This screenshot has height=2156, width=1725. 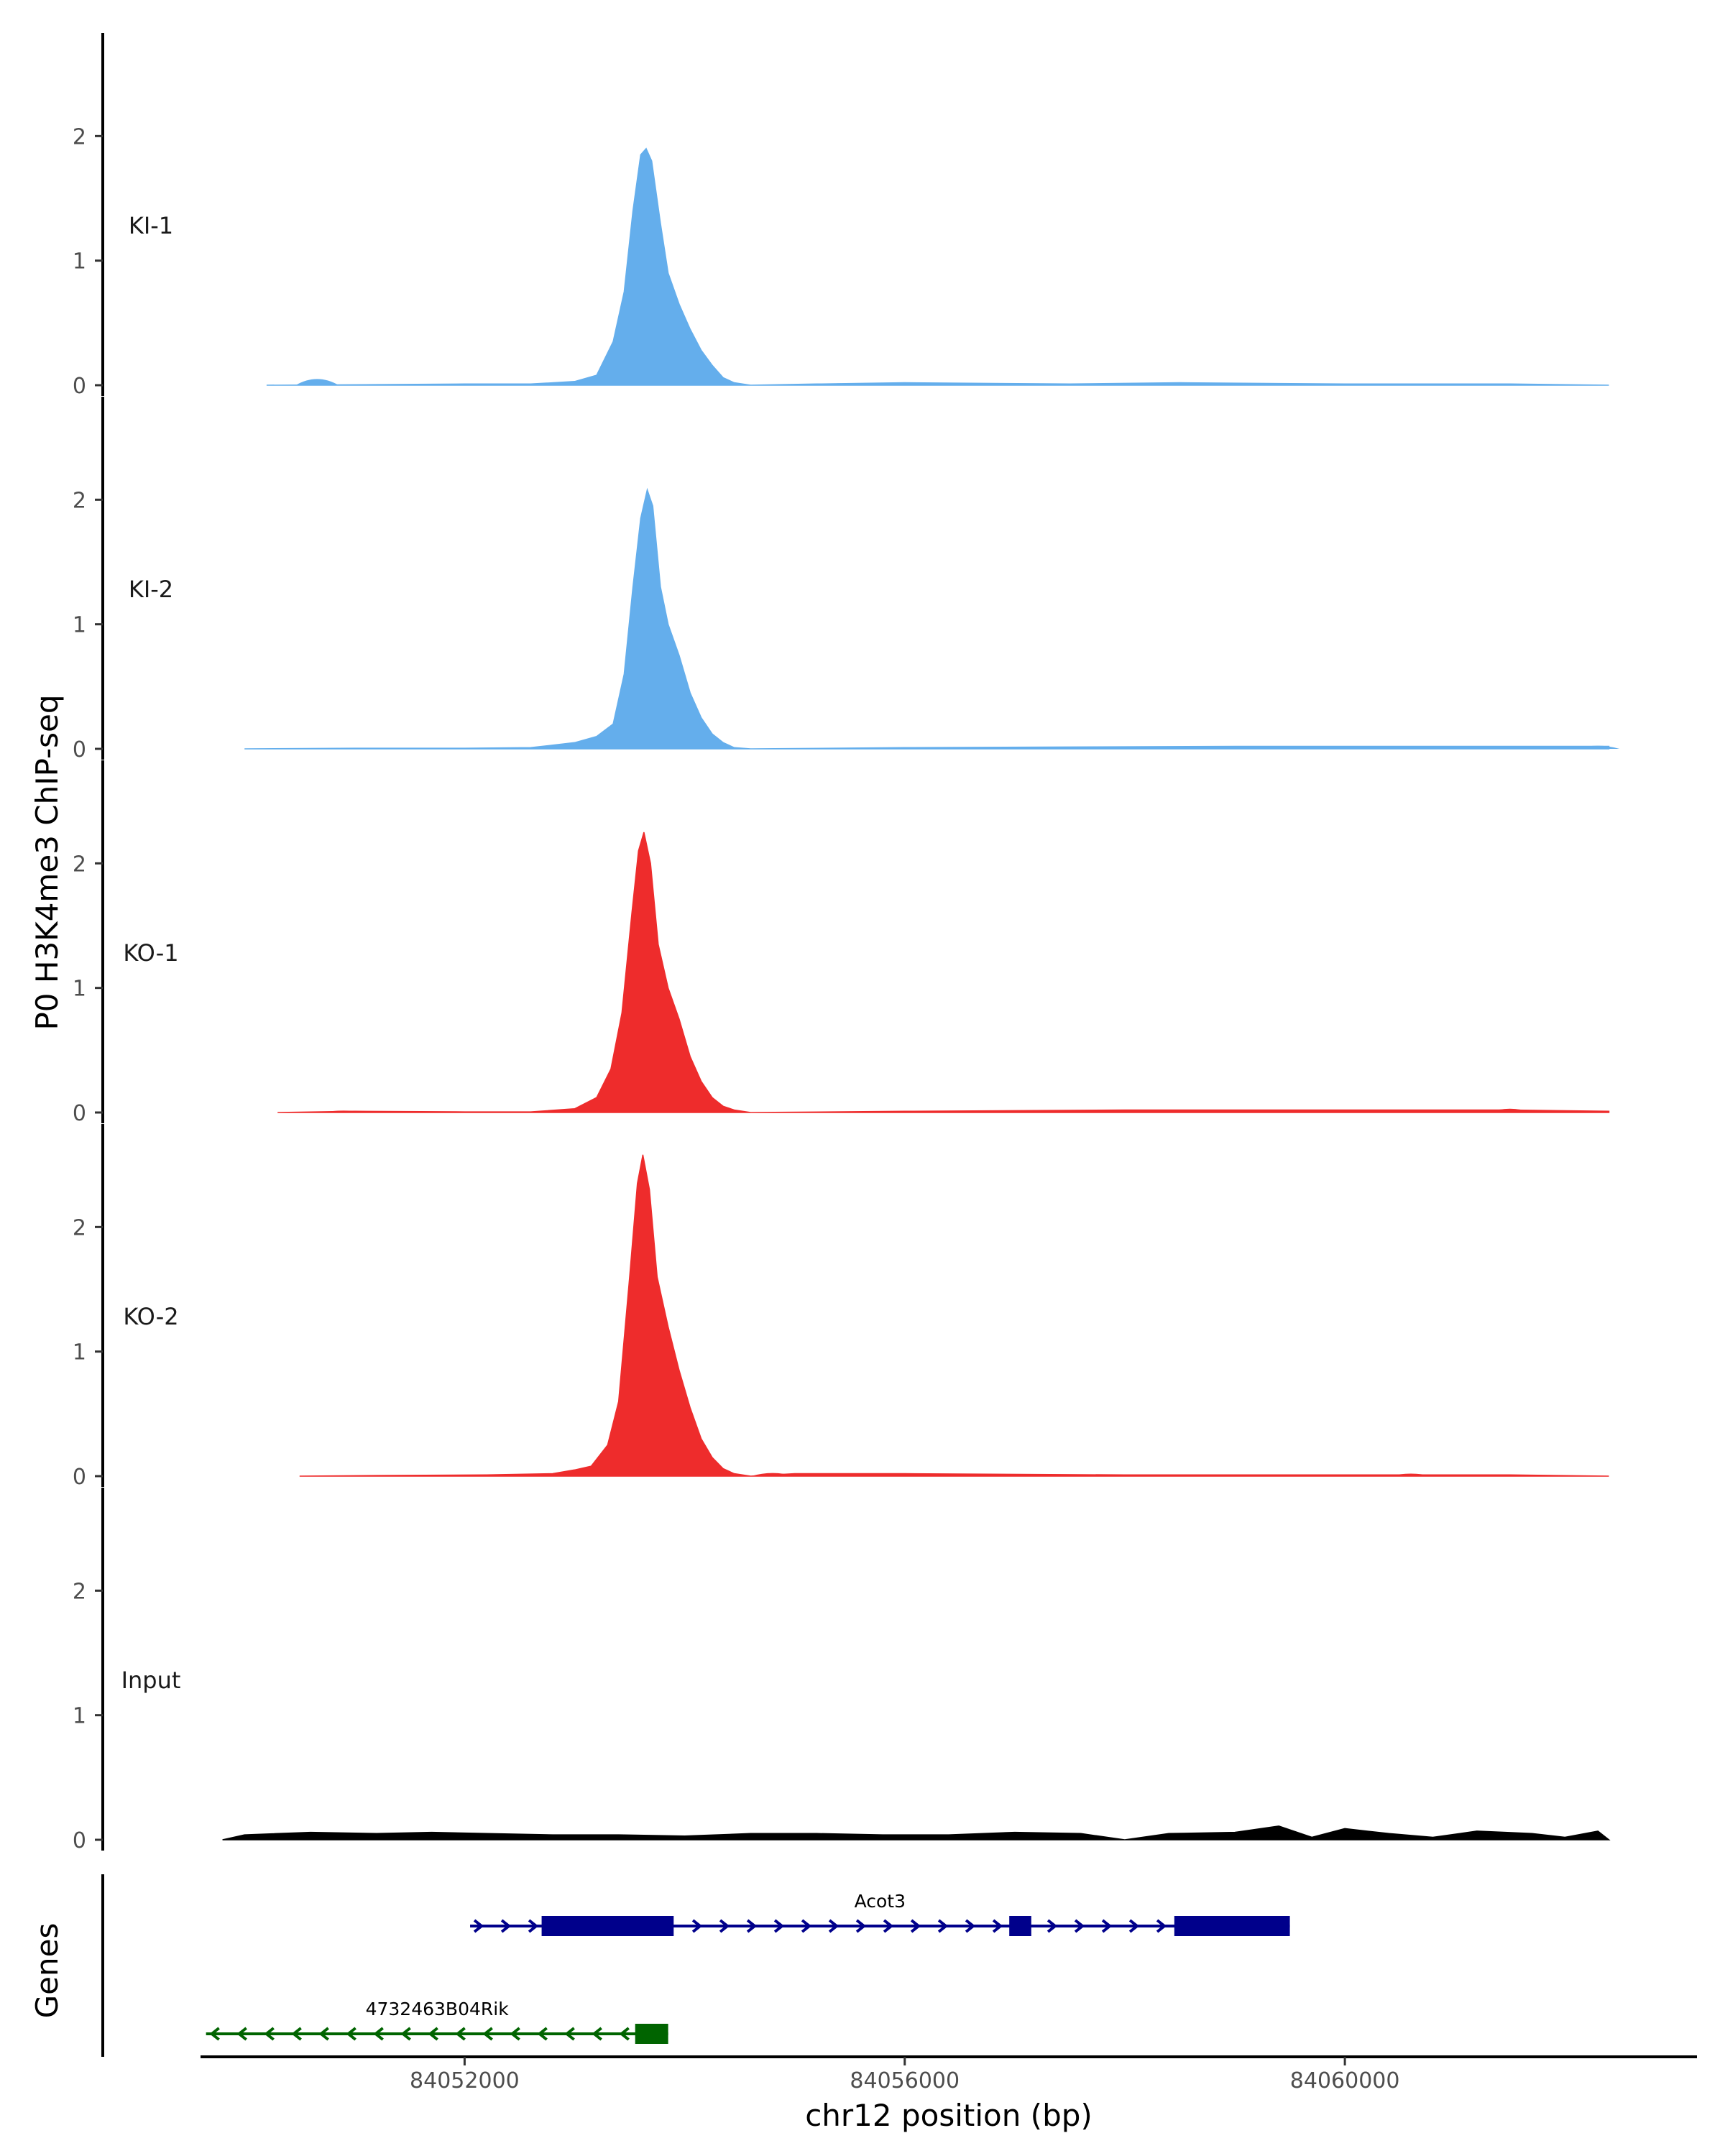 I want to click on track-label: KI-1, so click(x=151, y=225).